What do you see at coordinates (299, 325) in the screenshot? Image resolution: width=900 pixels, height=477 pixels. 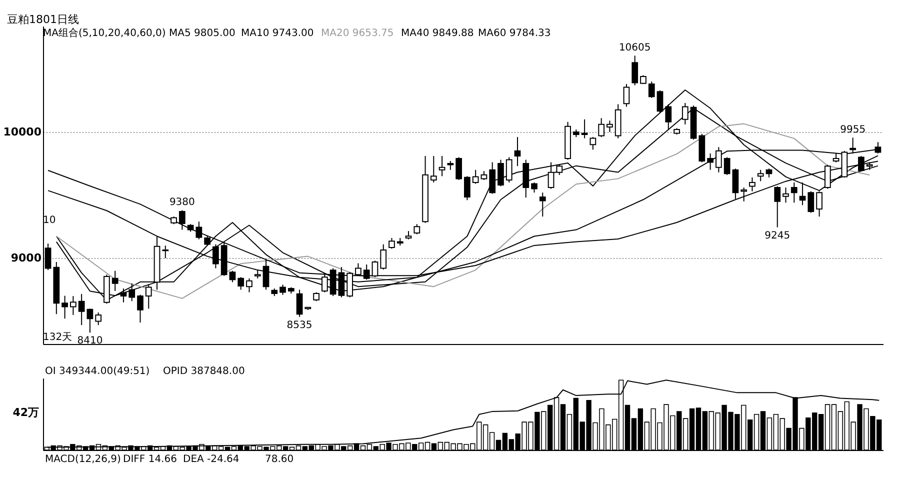 I see `annotation: 8535` at bounding box center [299, 325].